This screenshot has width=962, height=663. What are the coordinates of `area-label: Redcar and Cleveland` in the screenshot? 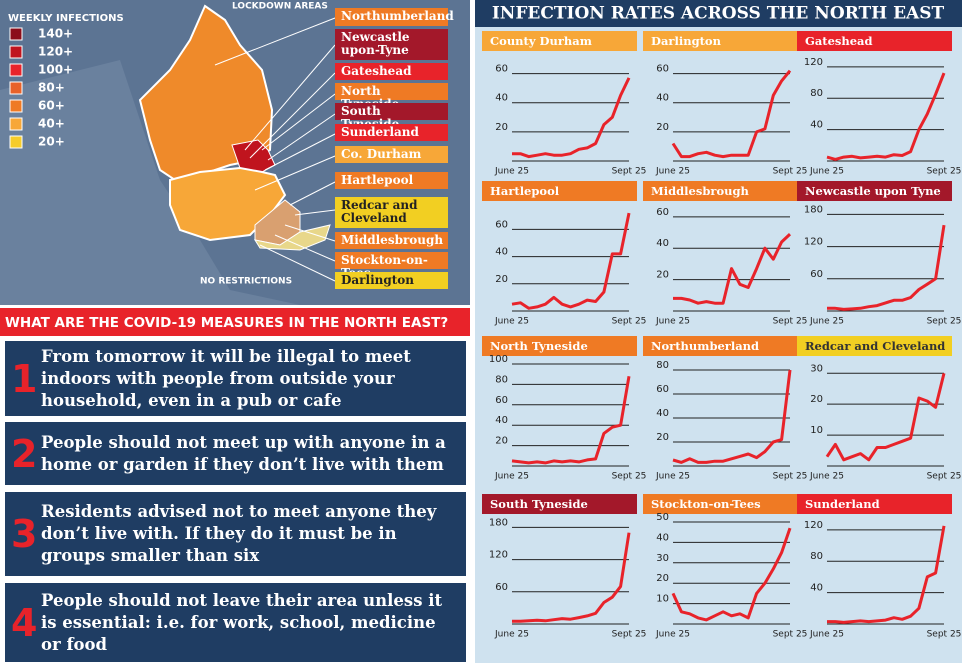 It's located at (391, 212).